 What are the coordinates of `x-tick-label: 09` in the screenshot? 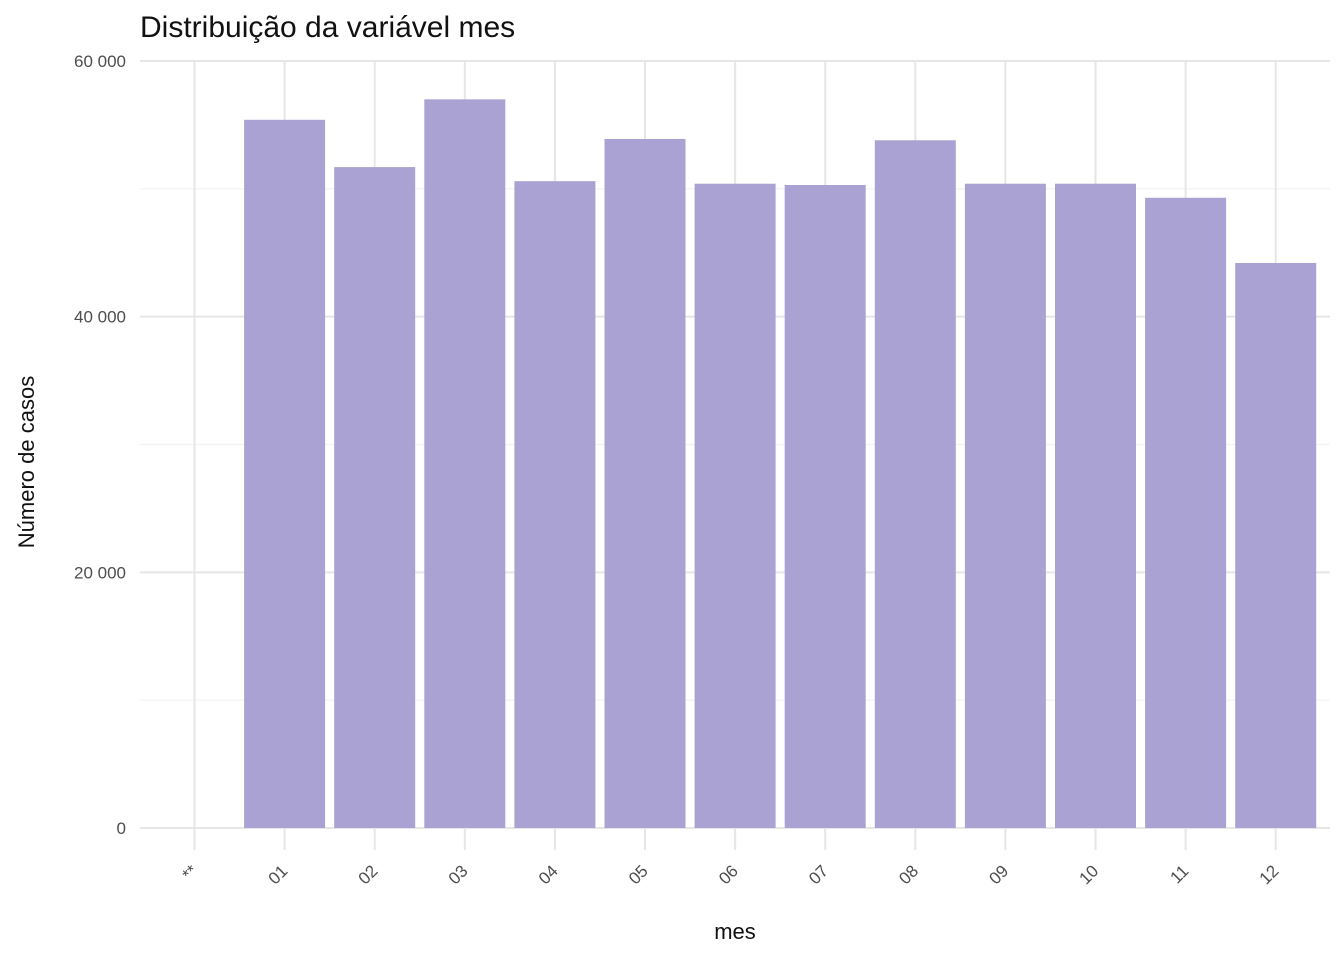 It's located at (998, 874).